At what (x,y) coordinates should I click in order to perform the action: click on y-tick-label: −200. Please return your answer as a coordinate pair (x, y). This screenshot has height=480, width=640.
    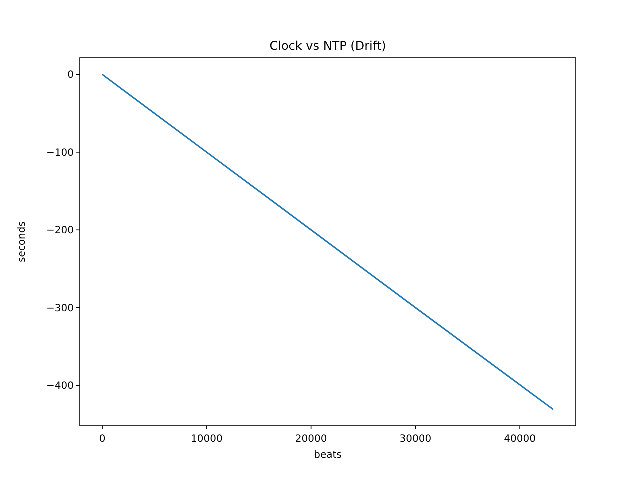
    Looking at the image, I should click on (60, 231).